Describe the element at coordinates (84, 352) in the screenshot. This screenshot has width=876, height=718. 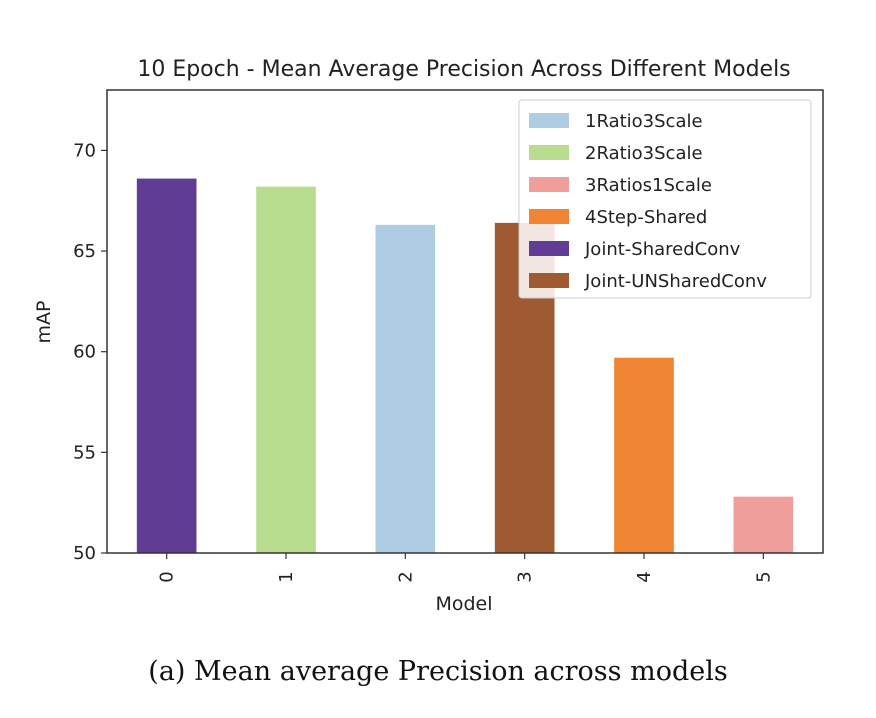
I see `y-tick-label-60: 60` at that location.